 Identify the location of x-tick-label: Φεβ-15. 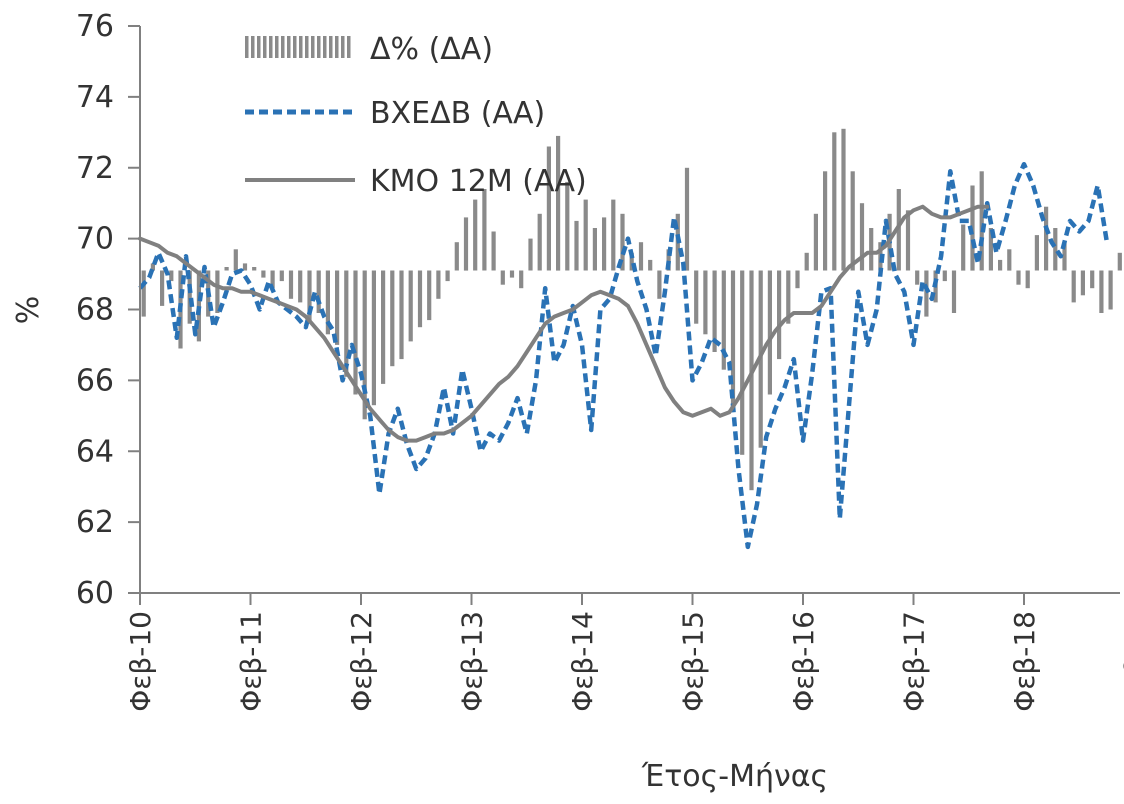
(693, 661).